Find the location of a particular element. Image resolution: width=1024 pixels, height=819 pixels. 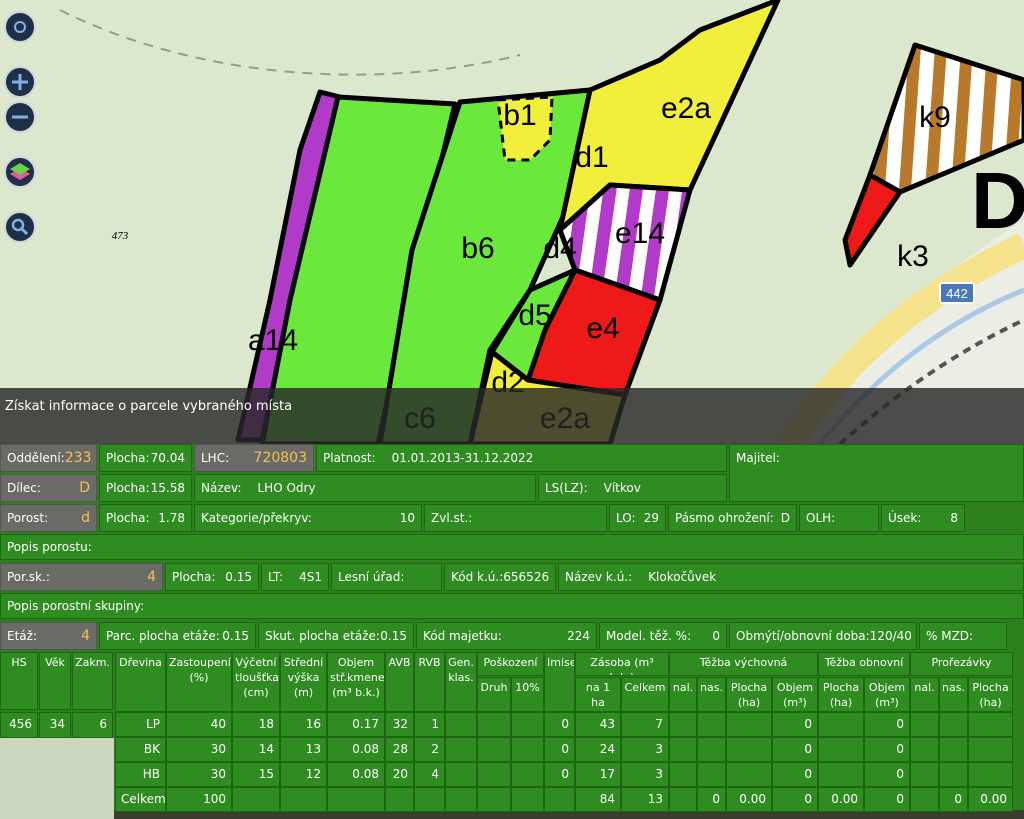

table-cell: BK is located at coordinates (140, 749).